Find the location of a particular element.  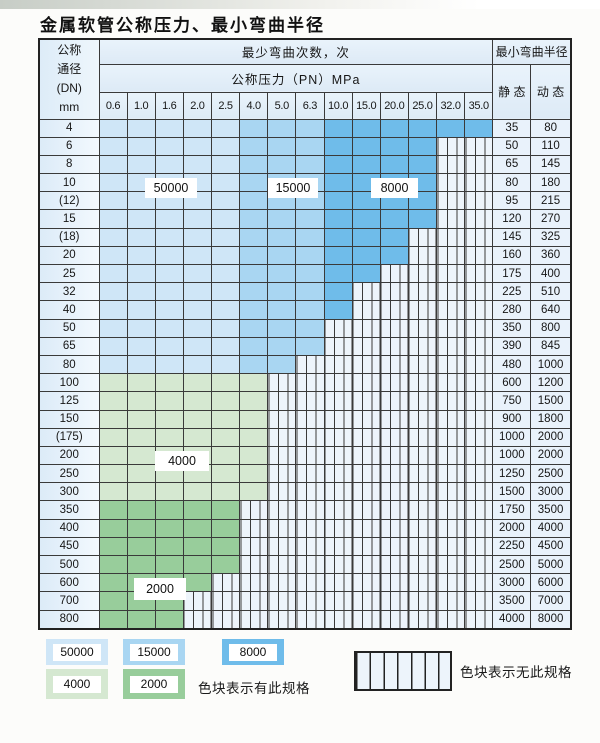

dn-cell: 125 is located at coordinates (69, 401).